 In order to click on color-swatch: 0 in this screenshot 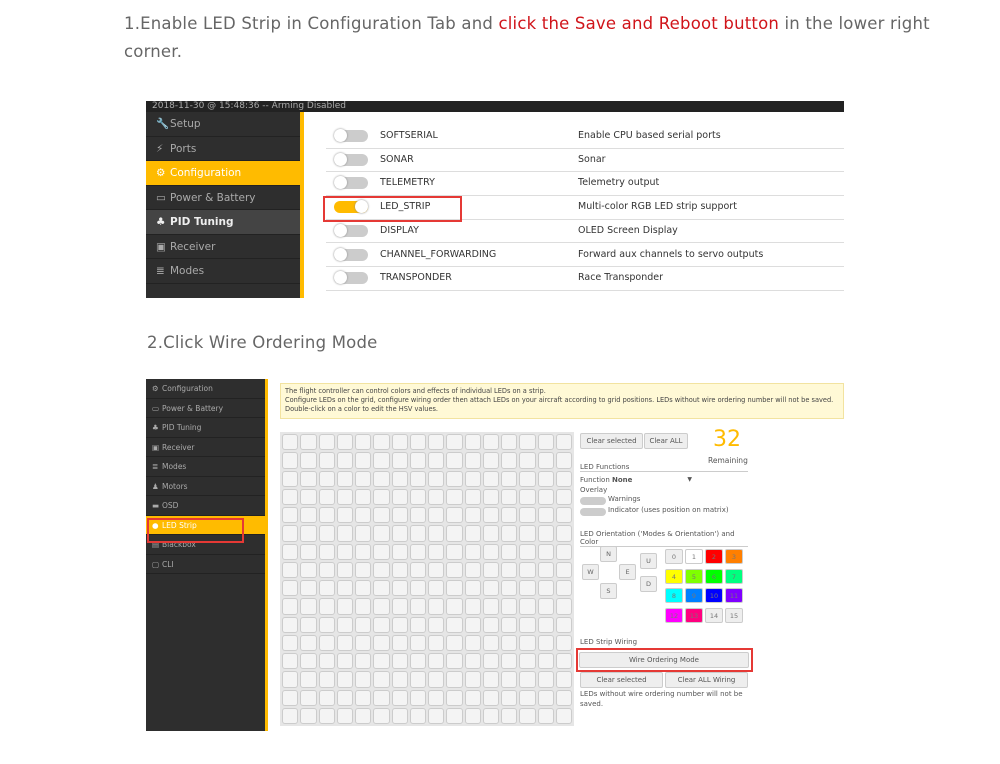, I will do `click(674, 556)`.